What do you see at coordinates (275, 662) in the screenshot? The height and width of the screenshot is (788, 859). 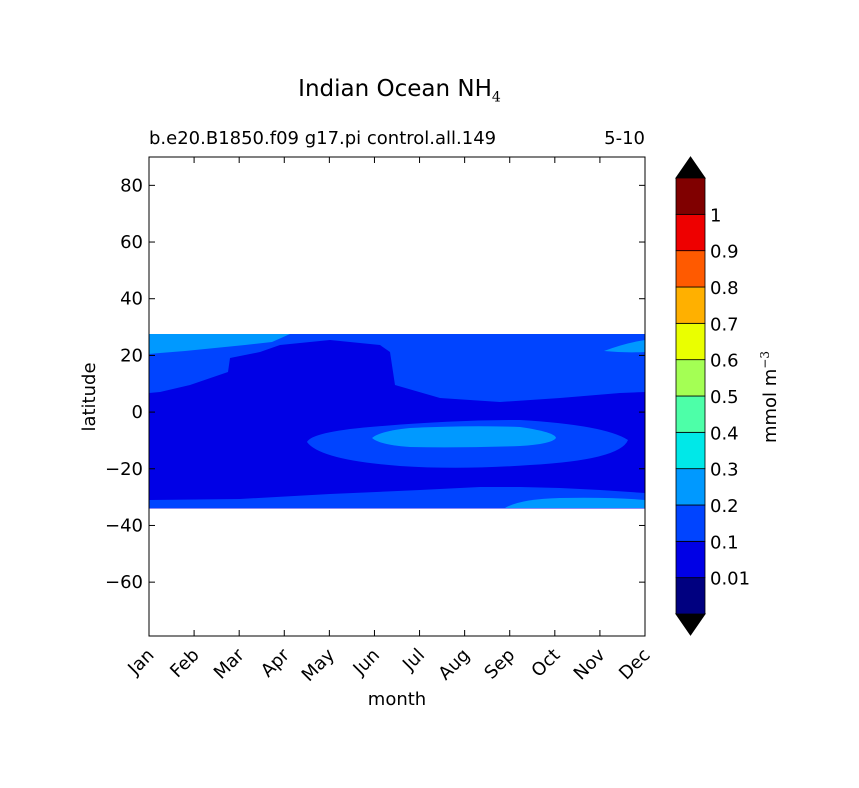 I see `x-tick-label: Apr` at bounding box center [275, 662].